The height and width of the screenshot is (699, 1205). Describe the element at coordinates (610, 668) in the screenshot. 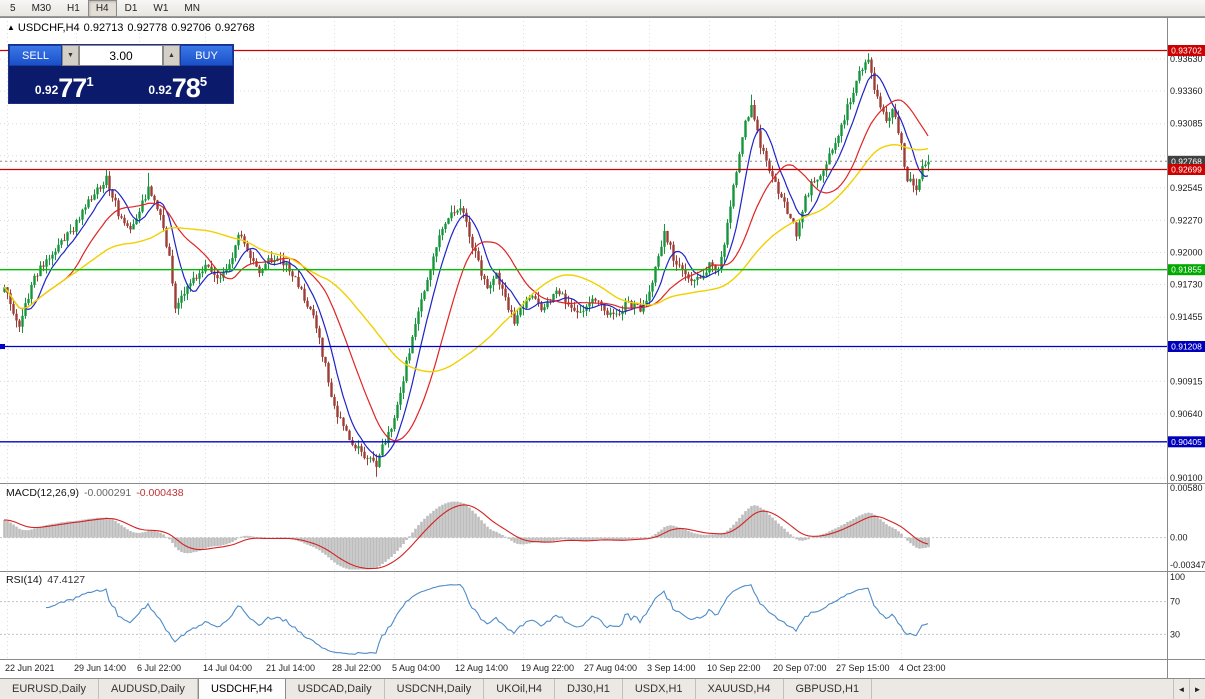

I see `svg-text: 27 Aug 04:00` at that location.